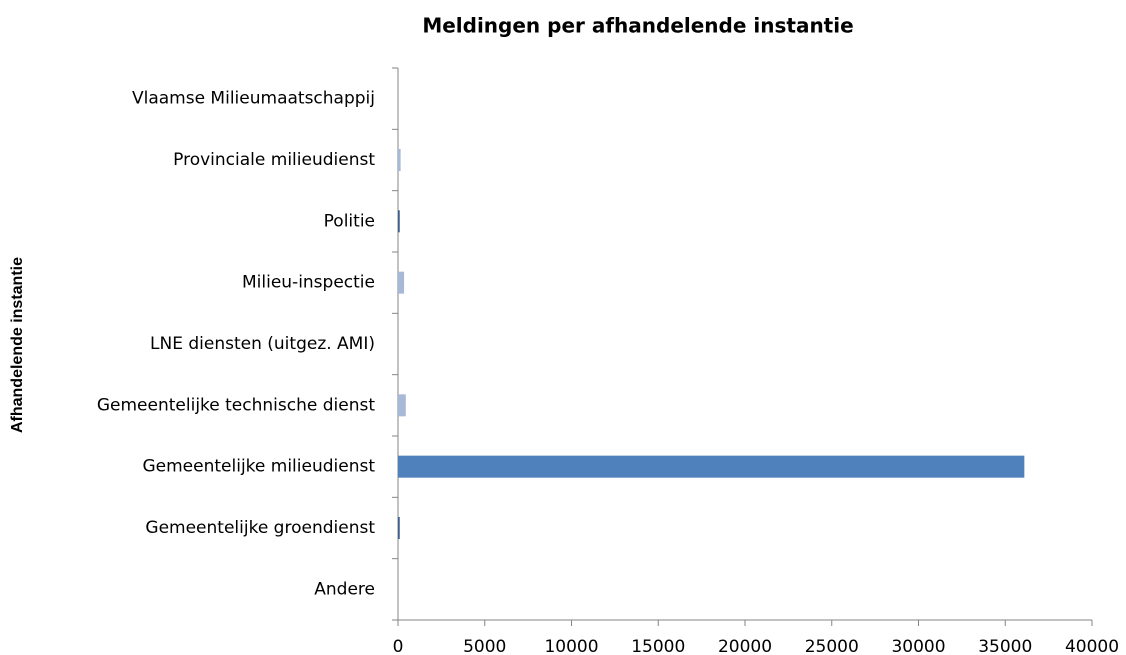  I want to click on chart-title: Meldingen per afhandelende instantie, so click(637, 26).